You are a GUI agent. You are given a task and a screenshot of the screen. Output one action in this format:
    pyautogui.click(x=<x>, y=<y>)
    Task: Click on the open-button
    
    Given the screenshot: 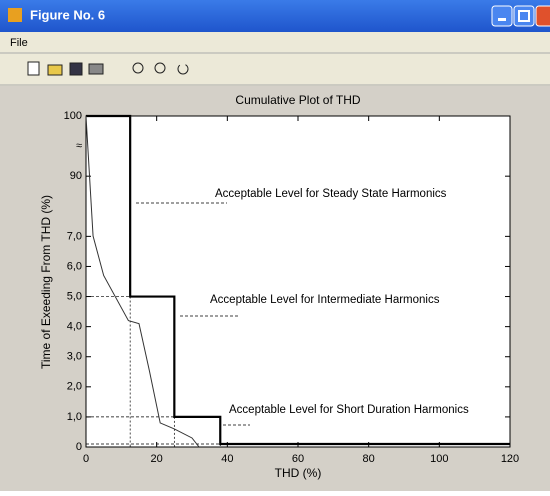 What is the action you would take?
    pyautogui.click(x=55, y=70)
    